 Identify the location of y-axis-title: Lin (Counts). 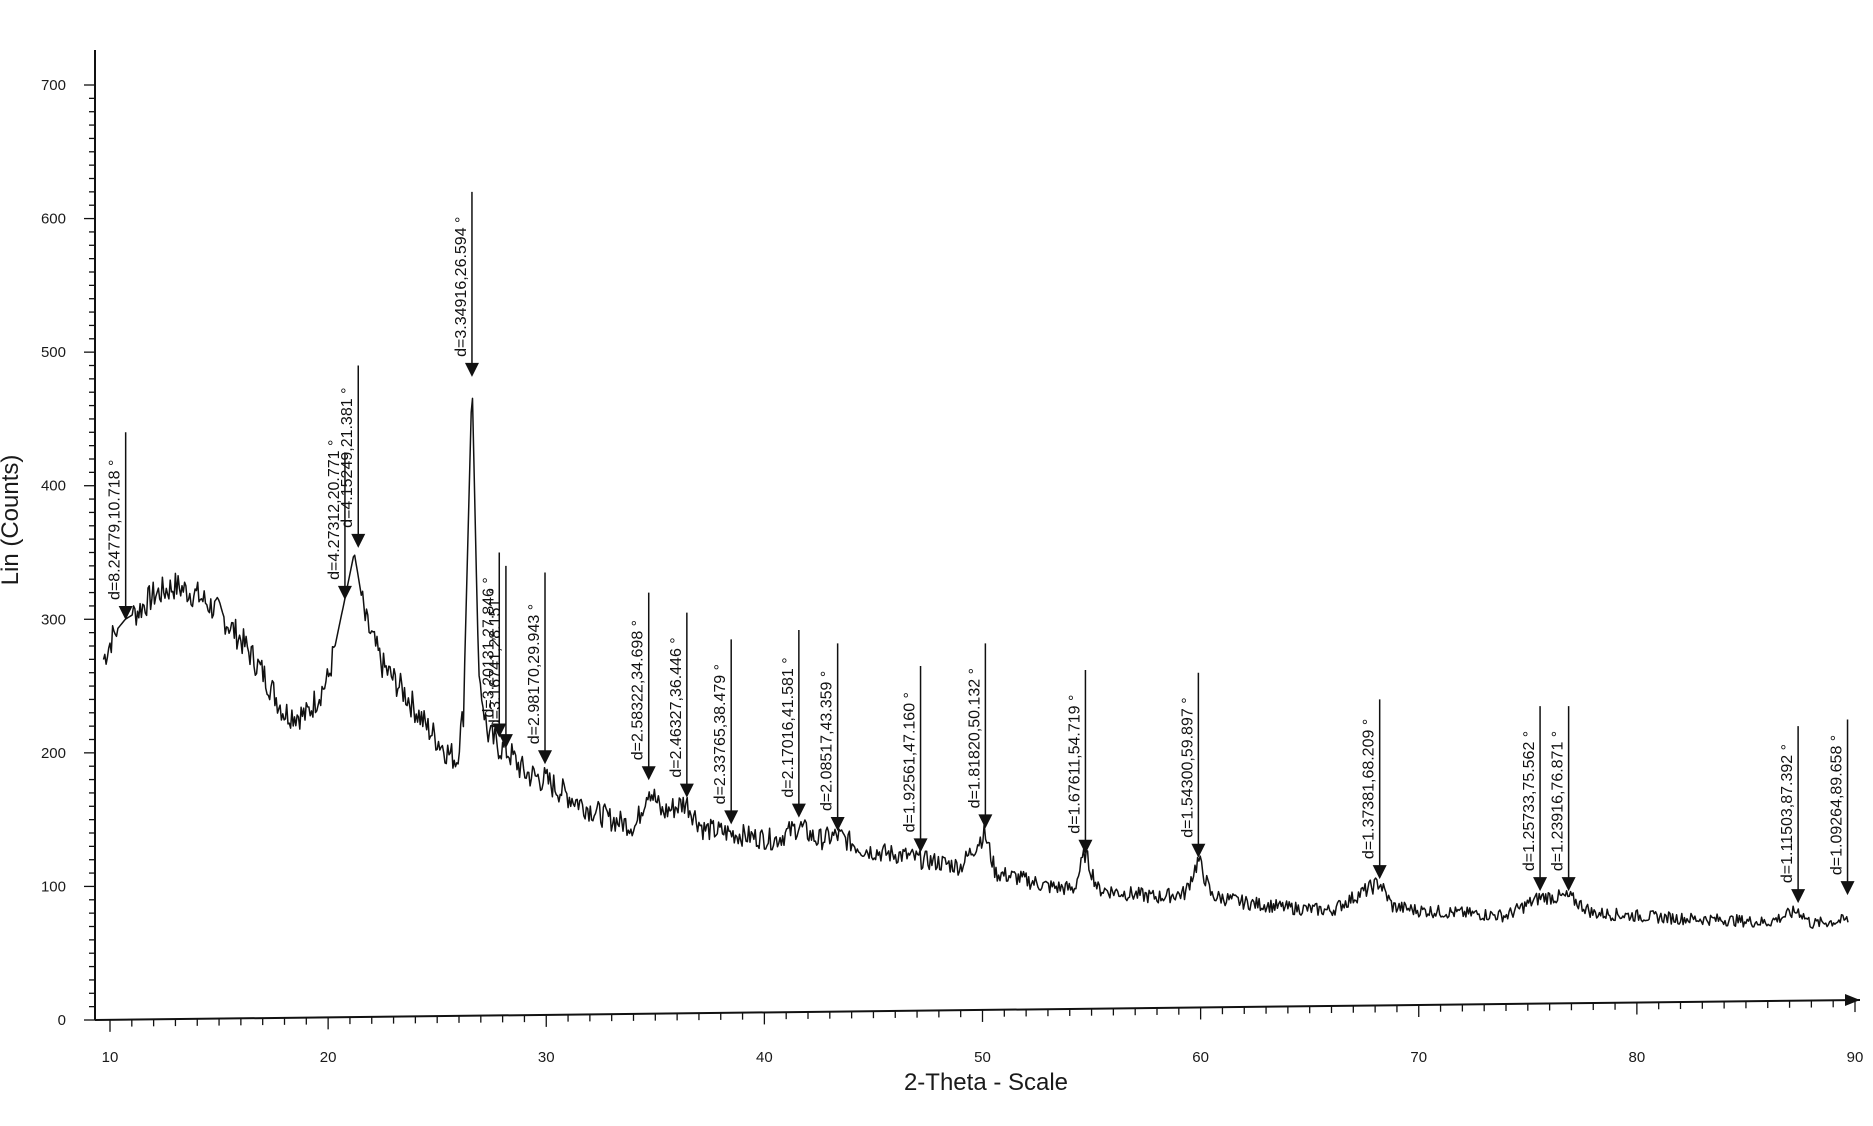
(12, 520).